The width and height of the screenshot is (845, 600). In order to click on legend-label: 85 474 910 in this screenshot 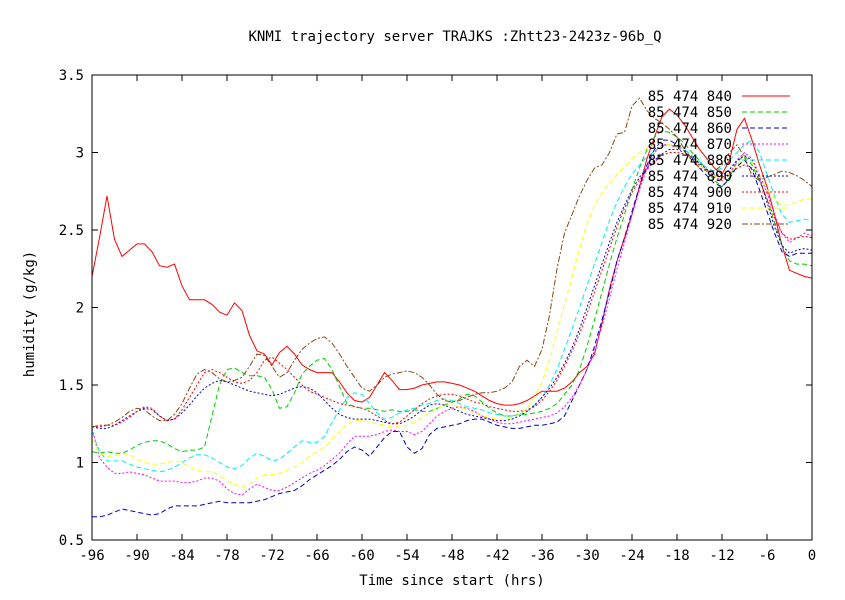, I will do `click(690, 209)`.